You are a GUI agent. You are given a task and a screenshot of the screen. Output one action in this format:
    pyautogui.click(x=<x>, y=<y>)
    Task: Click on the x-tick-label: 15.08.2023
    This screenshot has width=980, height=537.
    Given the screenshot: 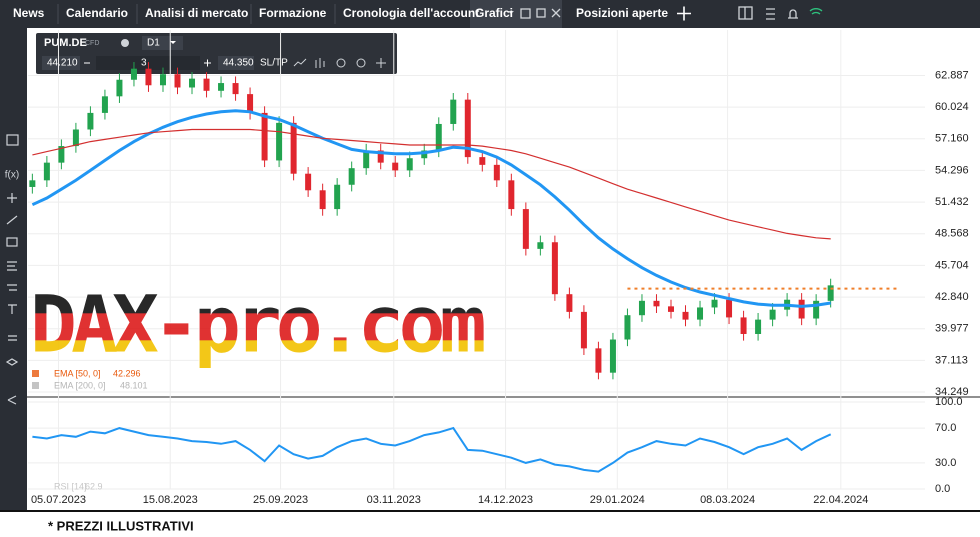 What is the action you would take?
    pyautogui.click(x=170, y=500)
    